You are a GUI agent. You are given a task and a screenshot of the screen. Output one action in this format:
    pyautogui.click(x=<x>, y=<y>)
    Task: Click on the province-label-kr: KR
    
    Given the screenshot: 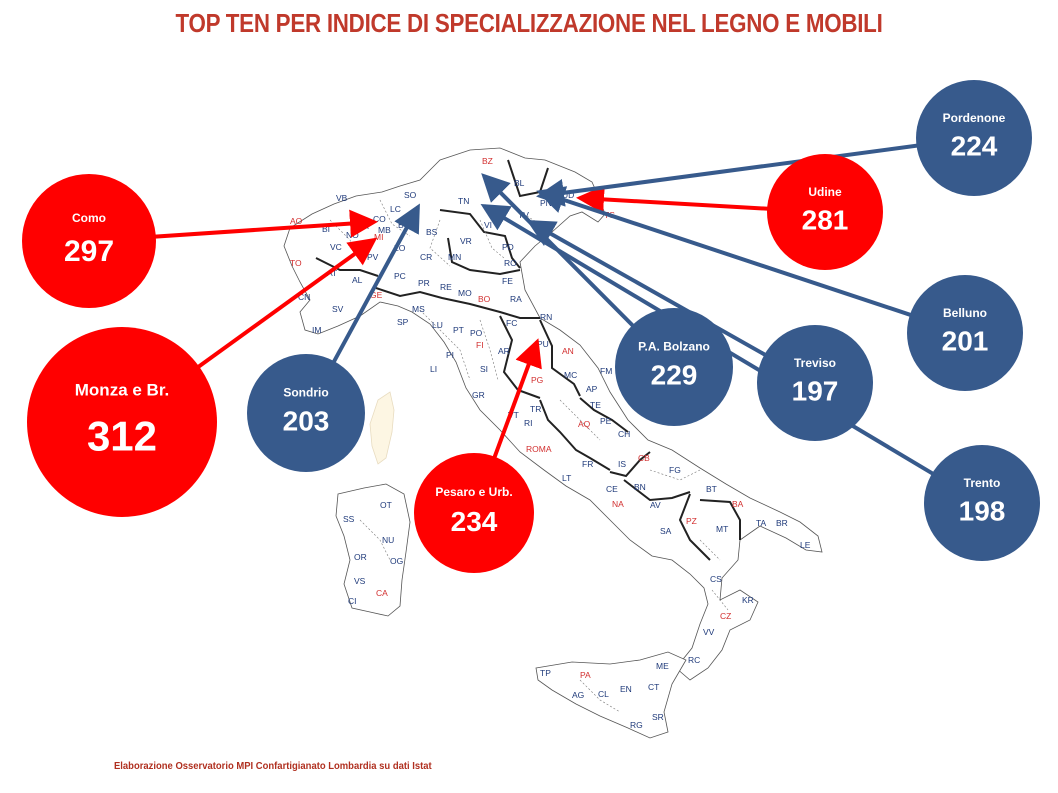 What is the action you would take?
    pyautogui.click(x=748, y=600)
    